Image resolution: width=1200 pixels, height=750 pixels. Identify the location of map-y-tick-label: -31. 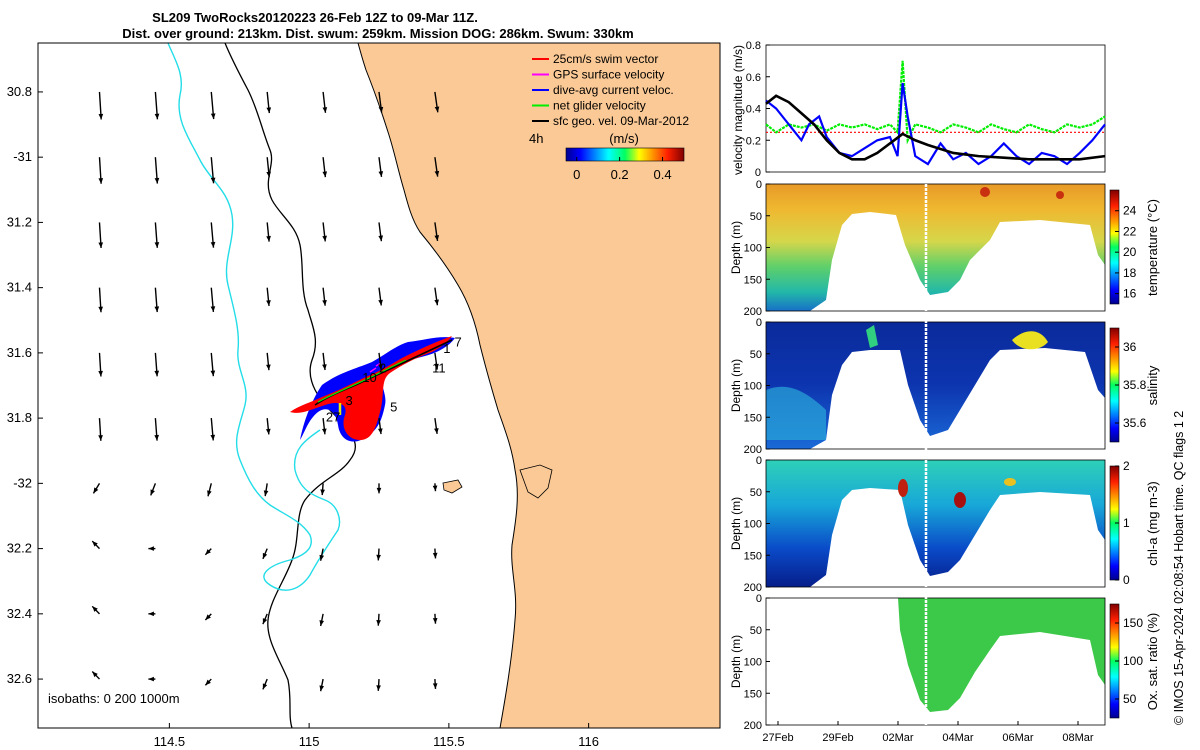
(22, 156).